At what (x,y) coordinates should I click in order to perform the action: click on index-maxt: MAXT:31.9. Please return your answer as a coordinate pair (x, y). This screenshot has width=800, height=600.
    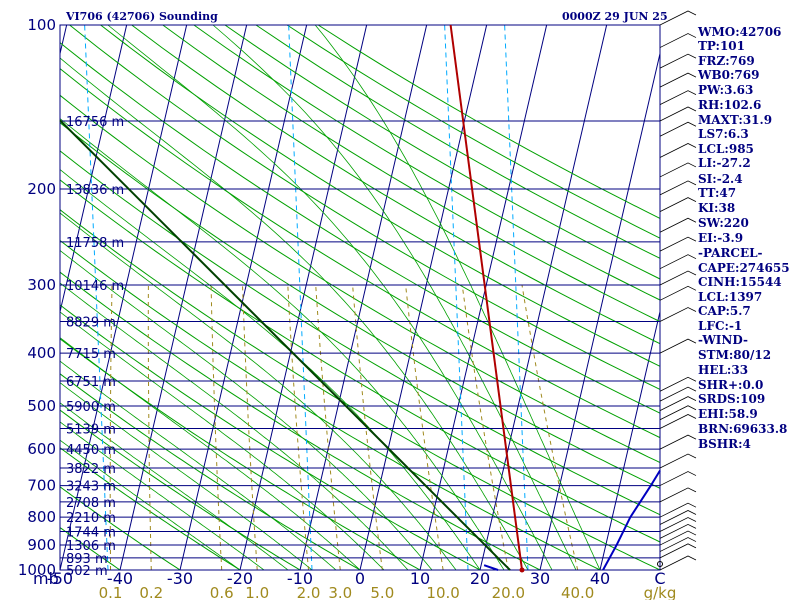
    Looking at the image, I should click on (735, 120).